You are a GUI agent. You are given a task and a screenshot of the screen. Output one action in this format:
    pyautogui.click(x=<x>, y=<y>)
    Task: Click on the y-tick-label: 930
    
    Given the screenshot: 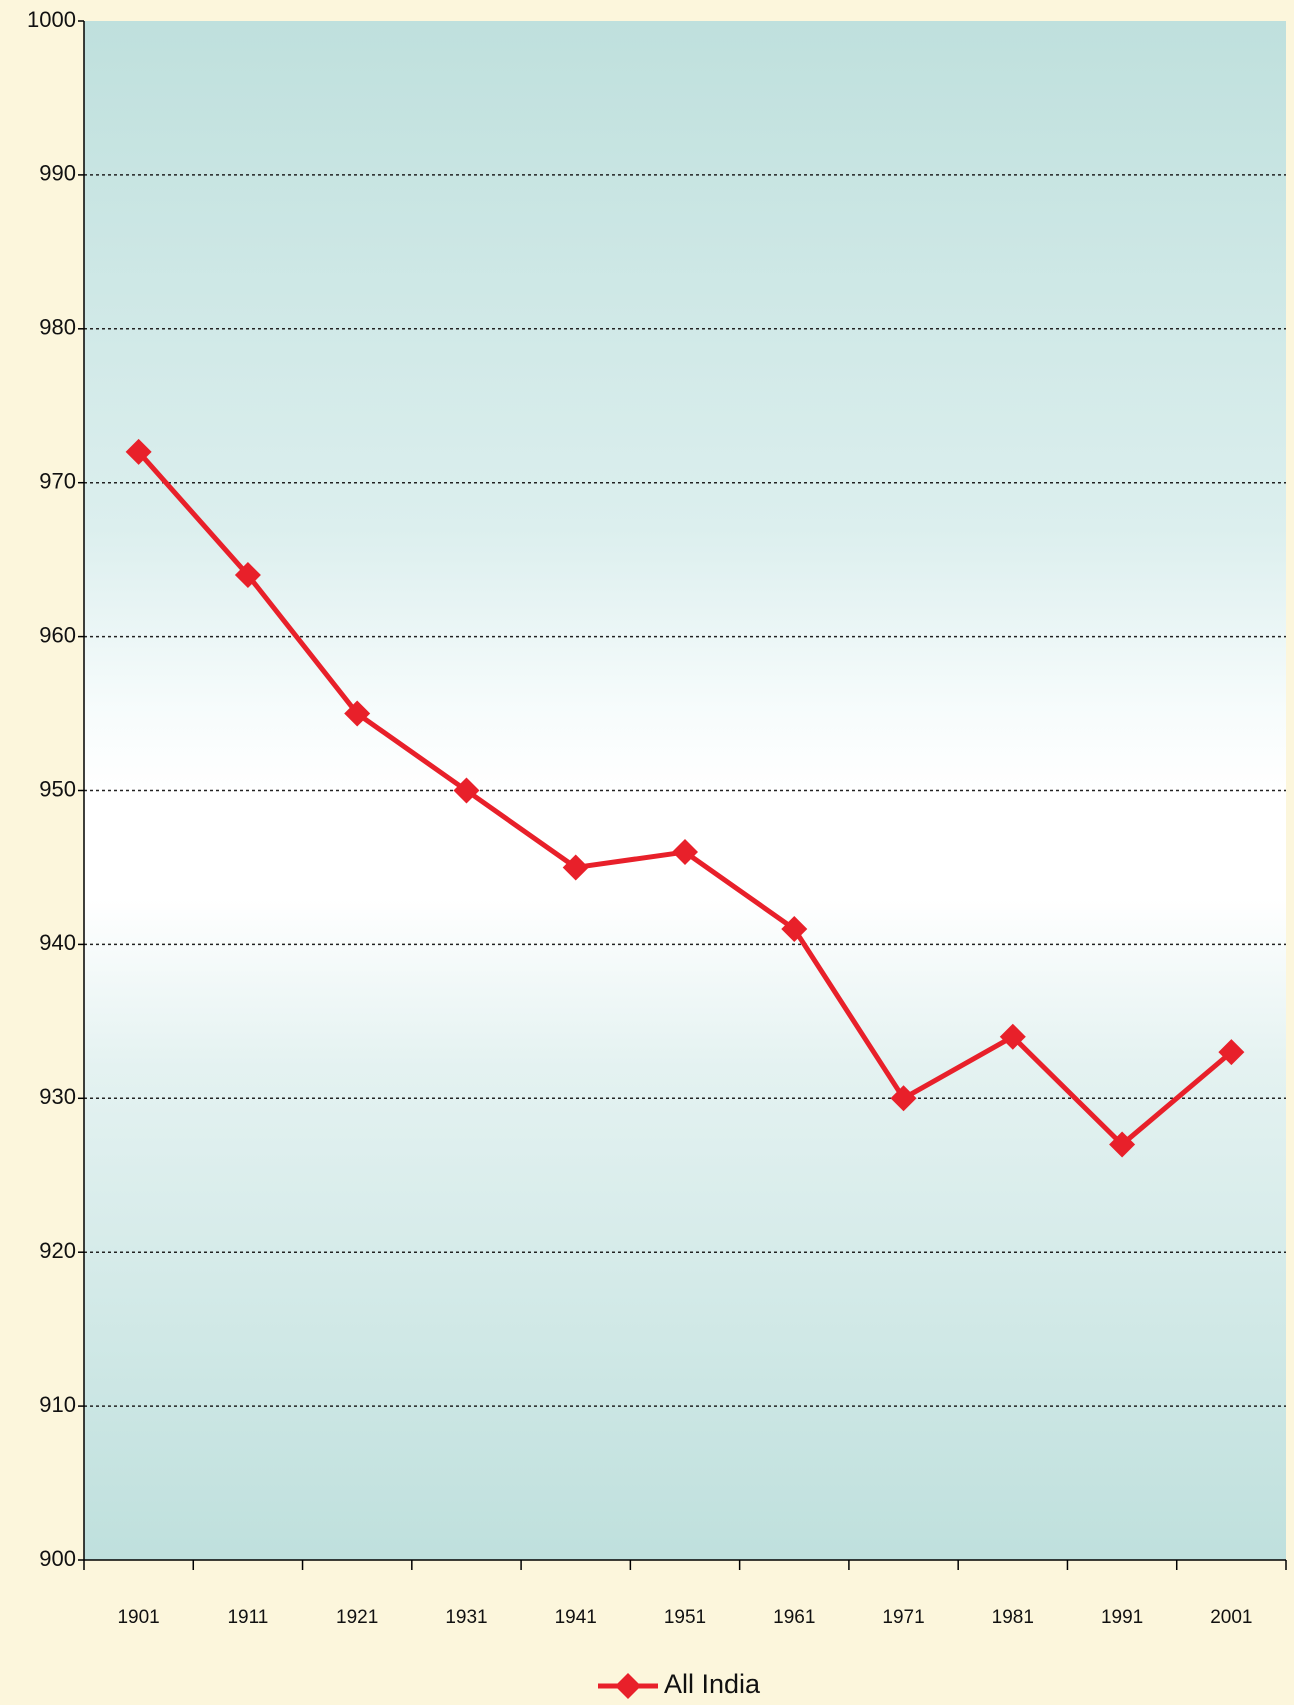 What is the action you would take?
    pyautogui.click(x=57, y=1096)
    